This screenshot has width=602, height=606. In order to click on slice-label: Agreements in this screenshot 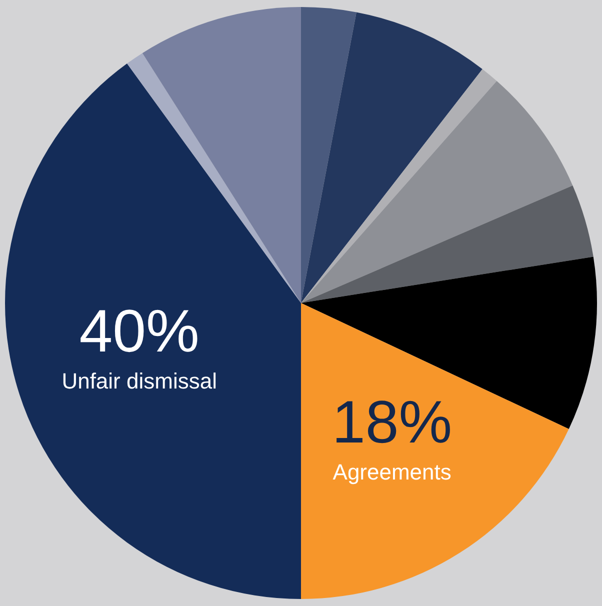, I will do `click(392, 472)`.